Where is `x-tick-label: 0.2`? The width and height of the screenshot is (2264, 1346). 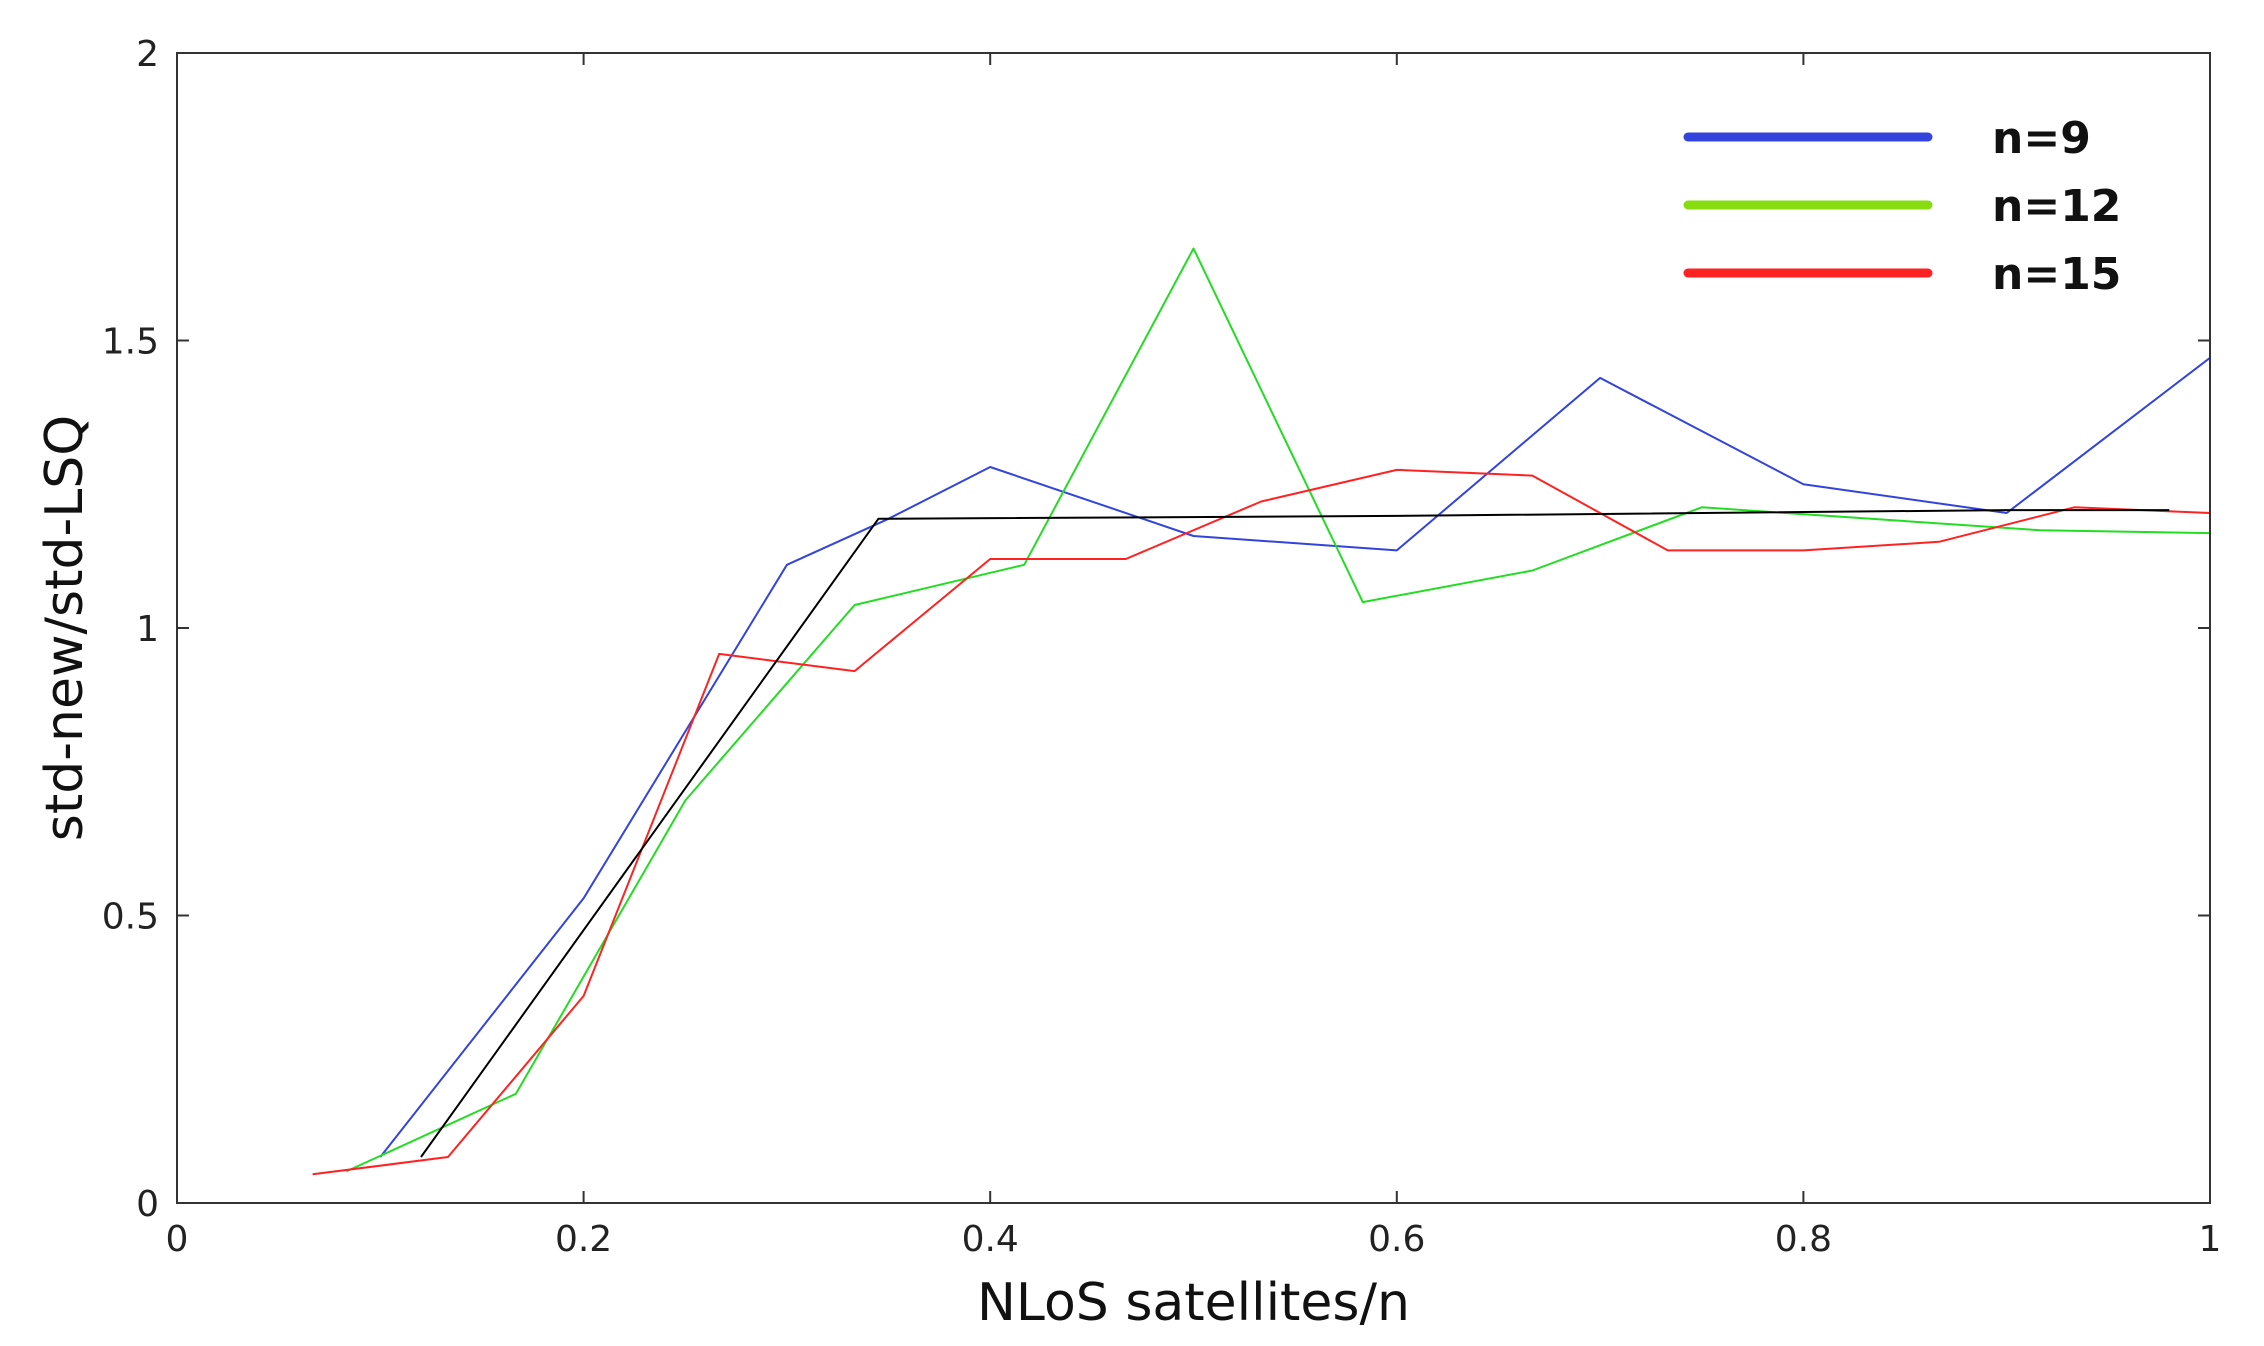
x-tick-label: 0.2 is located at coordinates (583, 1239).